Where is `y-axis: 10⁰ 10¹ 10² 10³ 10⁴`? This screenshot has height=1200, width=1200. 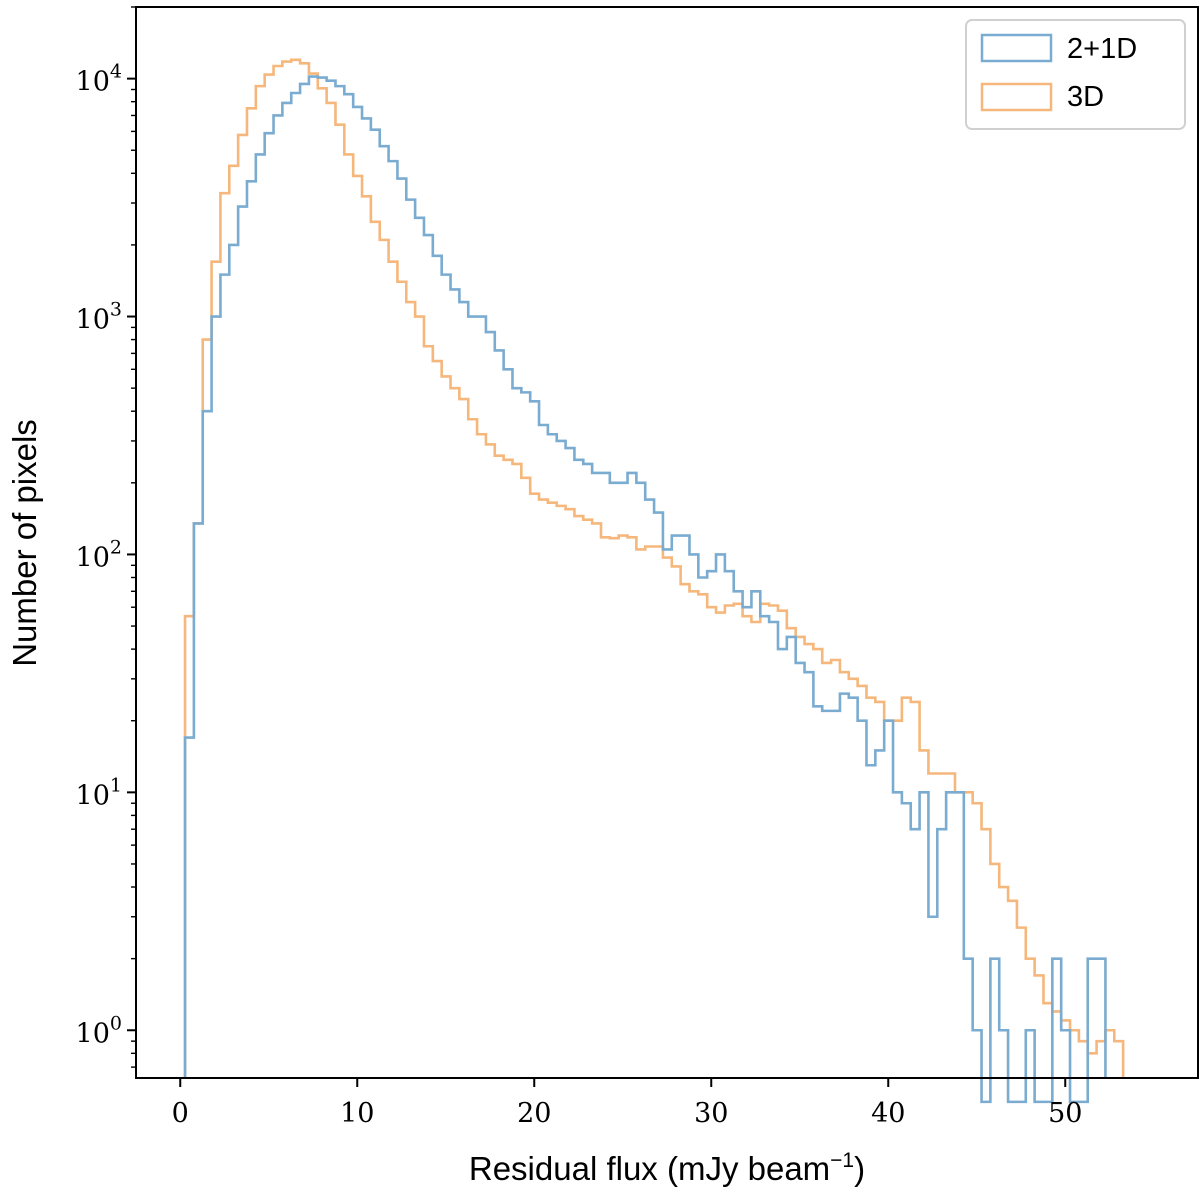 y-axis: 10⁰ 10¹ 10² 10³ 10⁴ is located at coordinates (106, 537).